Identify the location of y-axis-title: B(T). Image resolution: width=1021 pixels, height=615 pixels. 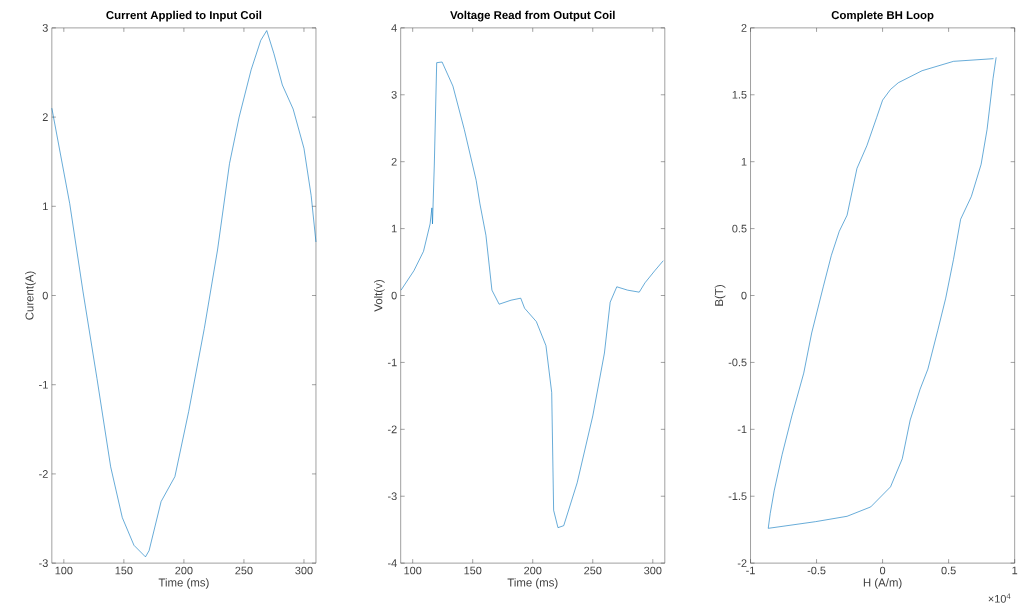
(720, 295).